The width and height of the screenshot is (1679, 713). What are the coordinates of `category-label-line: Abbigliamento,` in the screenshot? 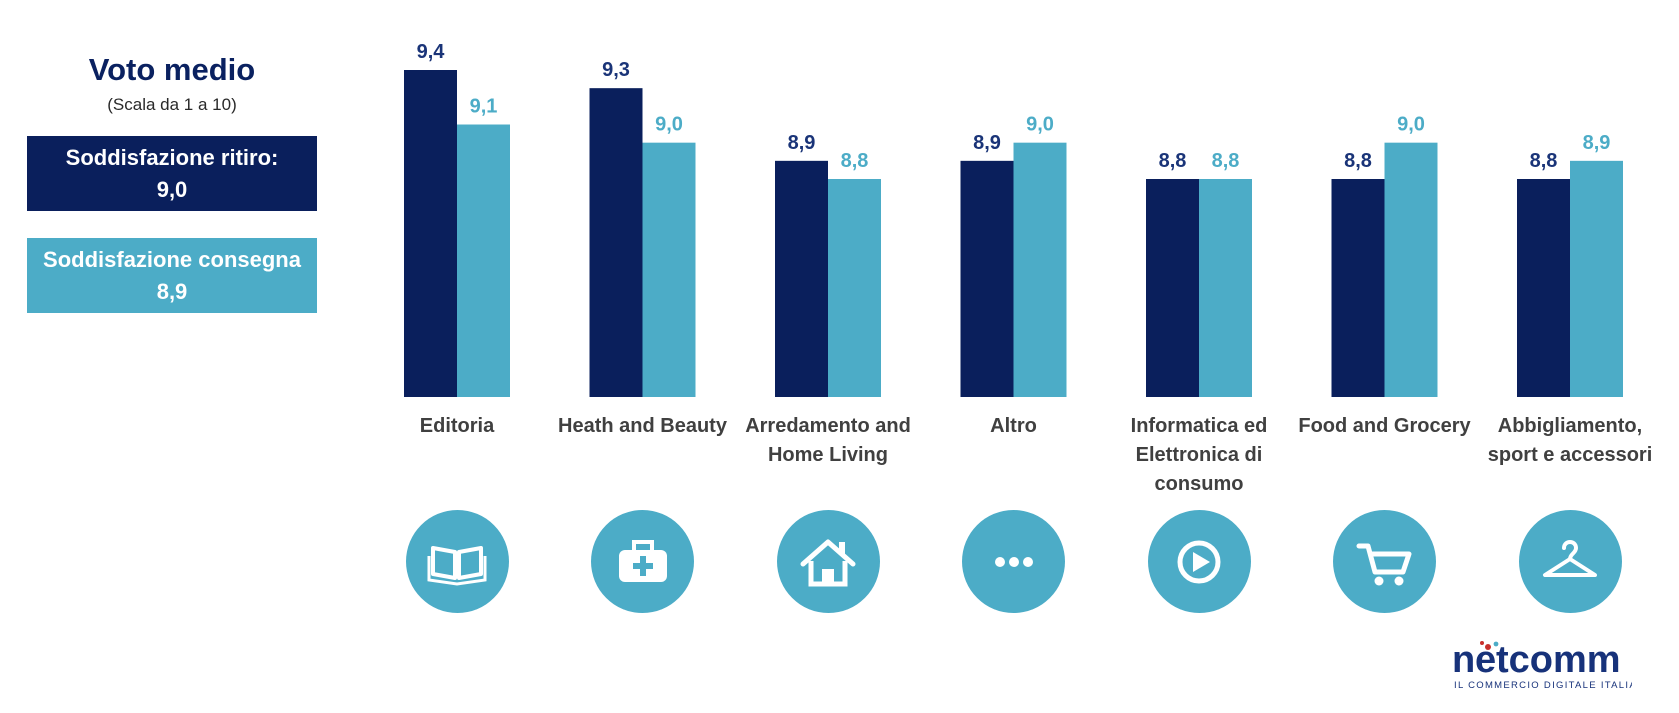 It's located at (1570, 426).